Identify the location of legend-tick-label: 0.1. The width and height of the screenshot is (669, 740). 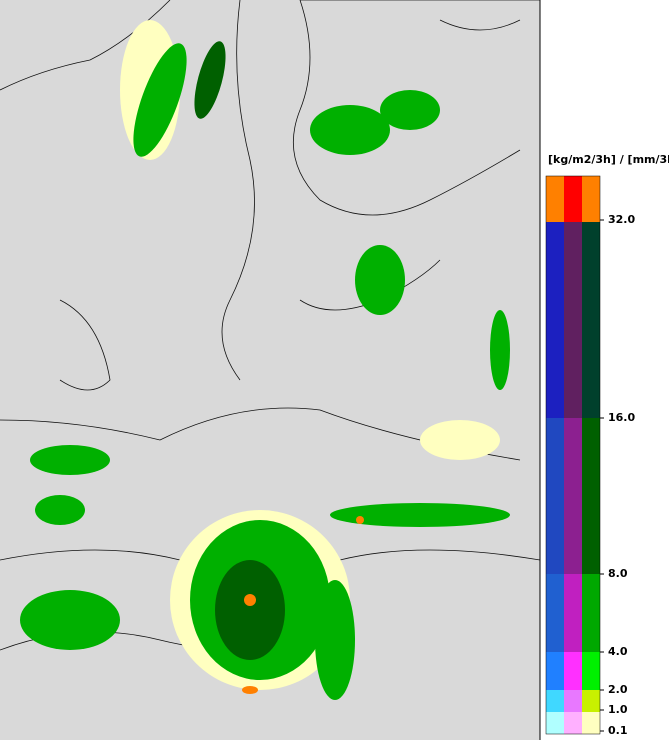
(618, 730).